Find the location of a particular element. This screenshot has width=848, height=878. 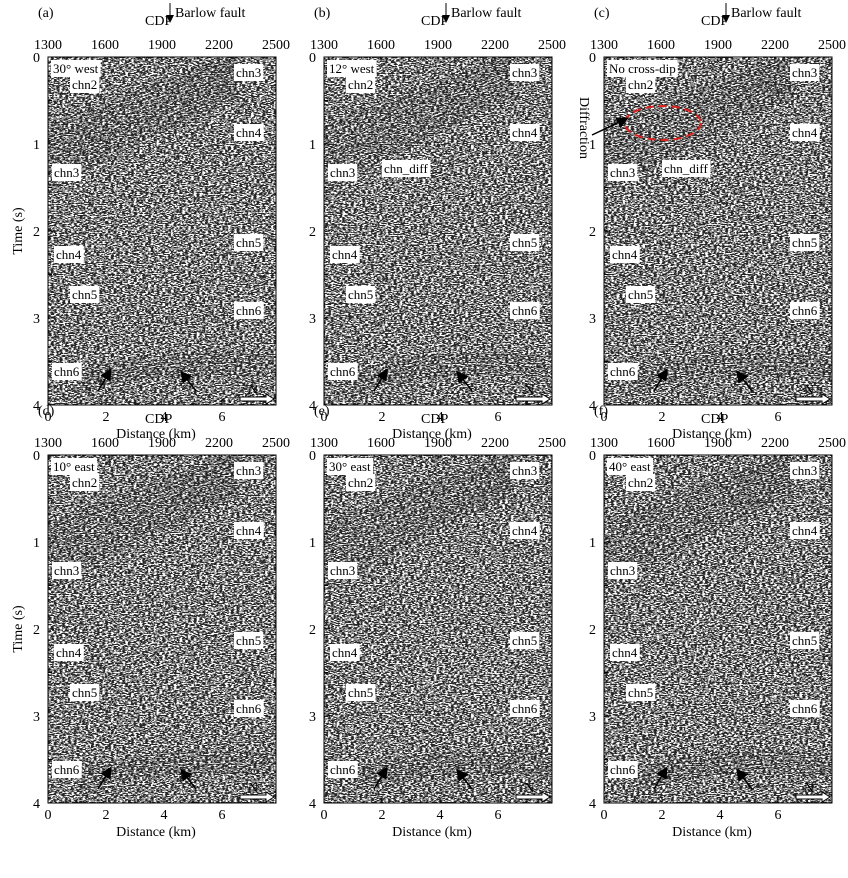

panel-letter: (d) is located at coordinates (46, 411).